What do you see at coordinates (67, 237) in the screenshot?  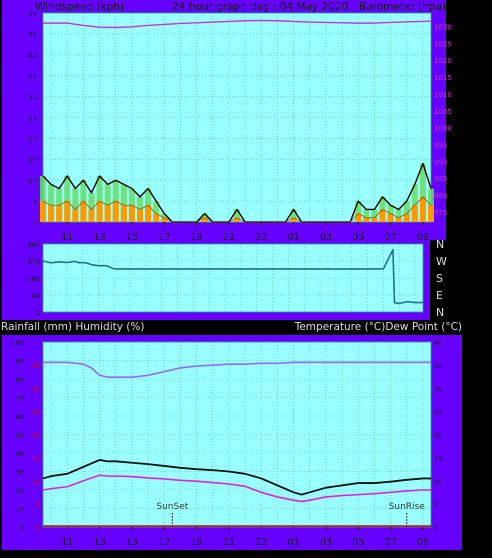 I see `x-tick-label: 11` at bounding box center [67, 237].